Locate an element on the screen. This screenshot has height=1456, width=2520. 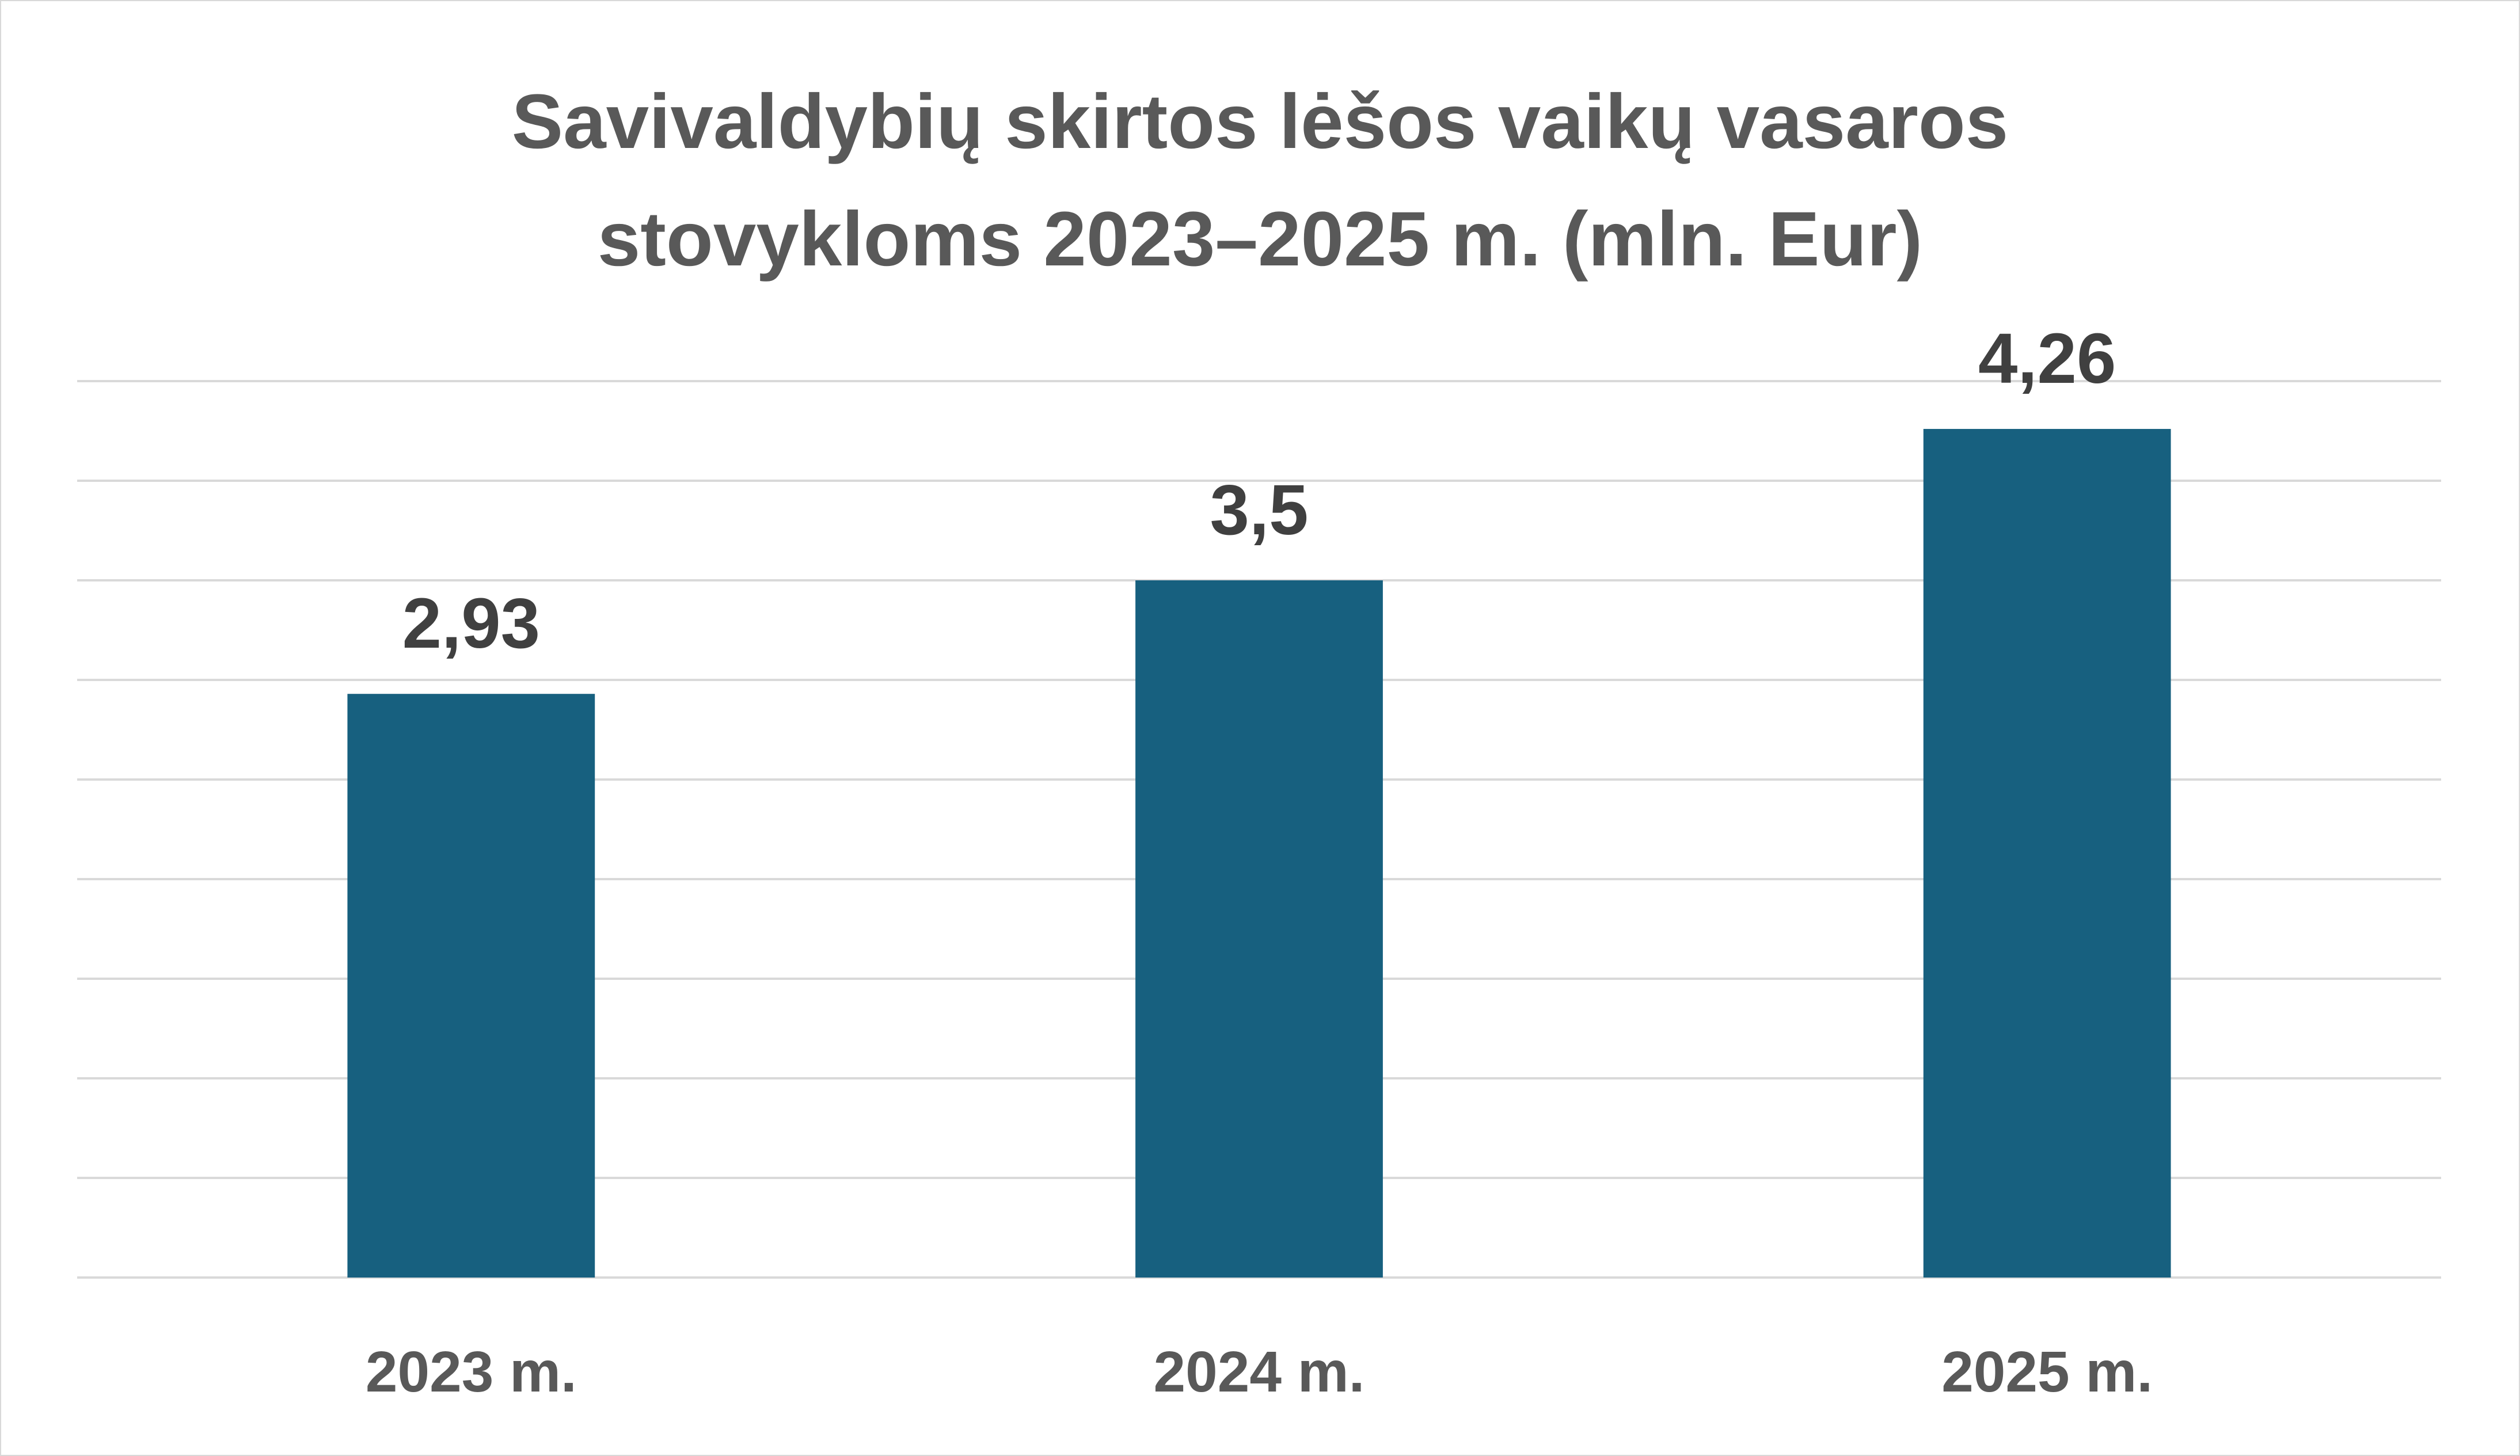
value-label: 4,26 is located at coordinates (2047, 359).